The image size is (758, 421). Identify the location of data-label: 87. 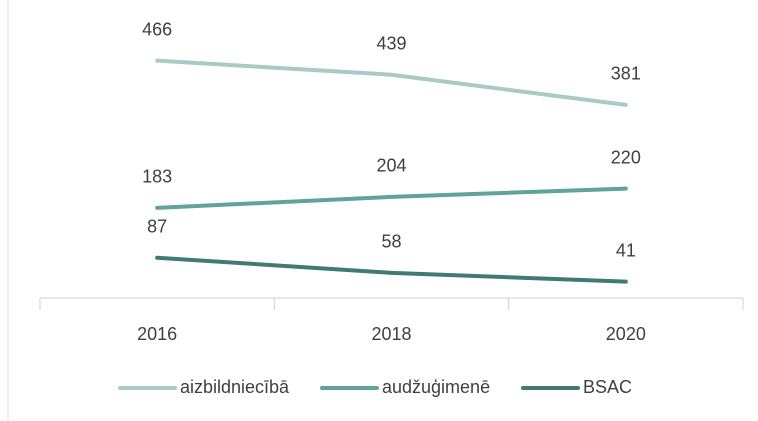
(157, 227).